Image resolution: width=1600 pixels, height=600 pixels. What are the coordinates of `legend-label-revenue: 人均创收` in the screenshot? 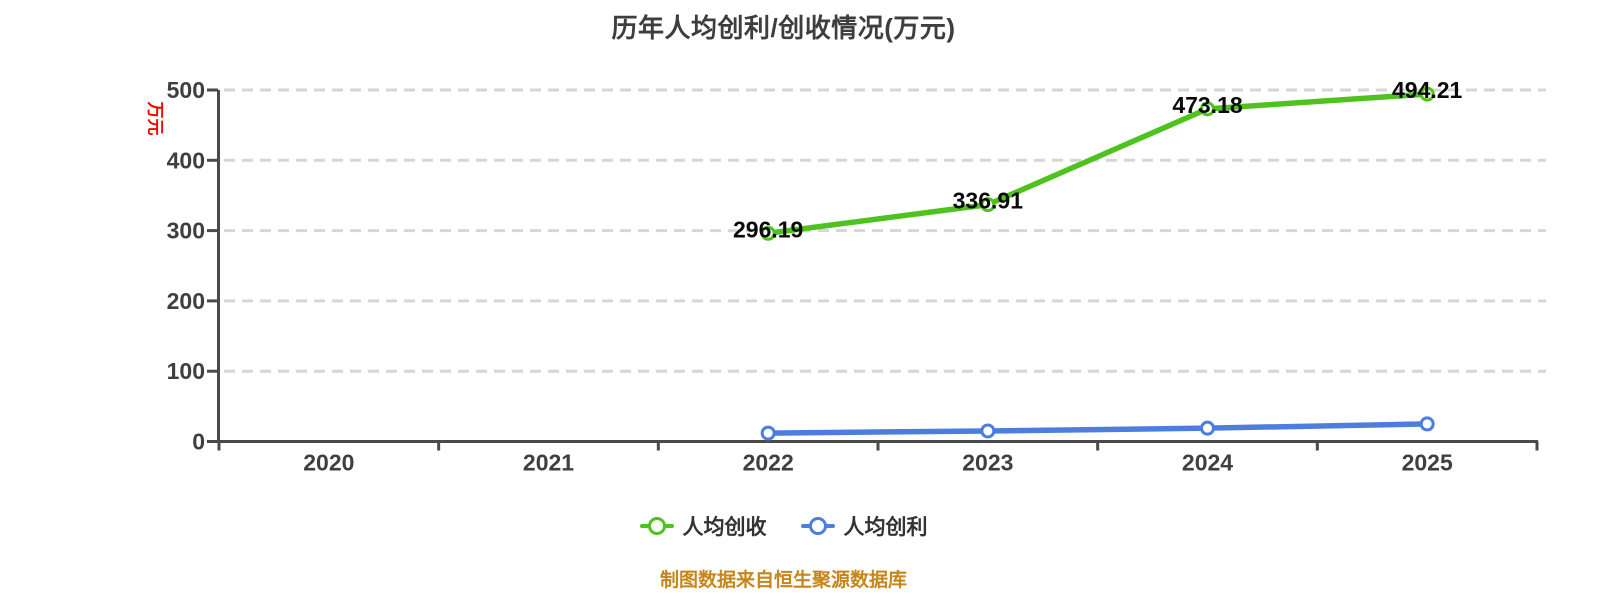 It's located at (724, 527).